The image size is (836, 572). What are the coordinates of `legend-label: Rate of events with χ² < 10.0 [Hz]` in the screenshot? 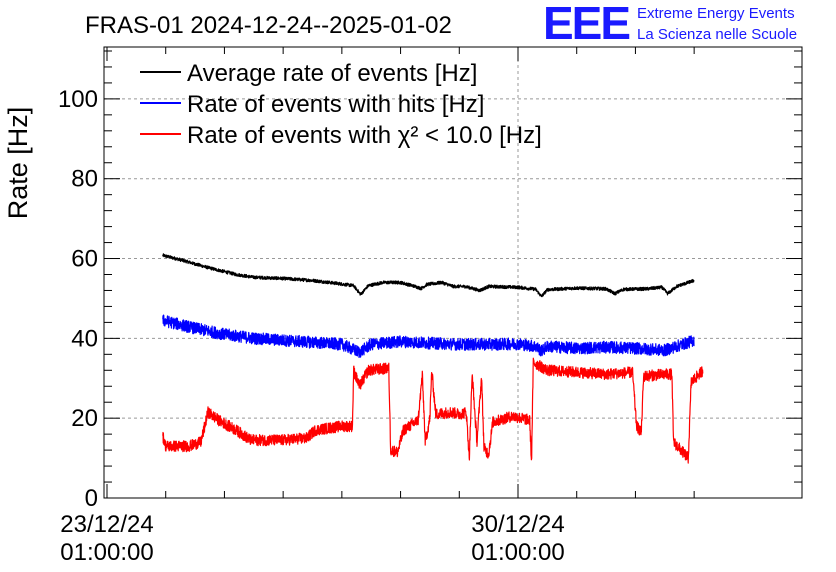 It's located at (364, 135).